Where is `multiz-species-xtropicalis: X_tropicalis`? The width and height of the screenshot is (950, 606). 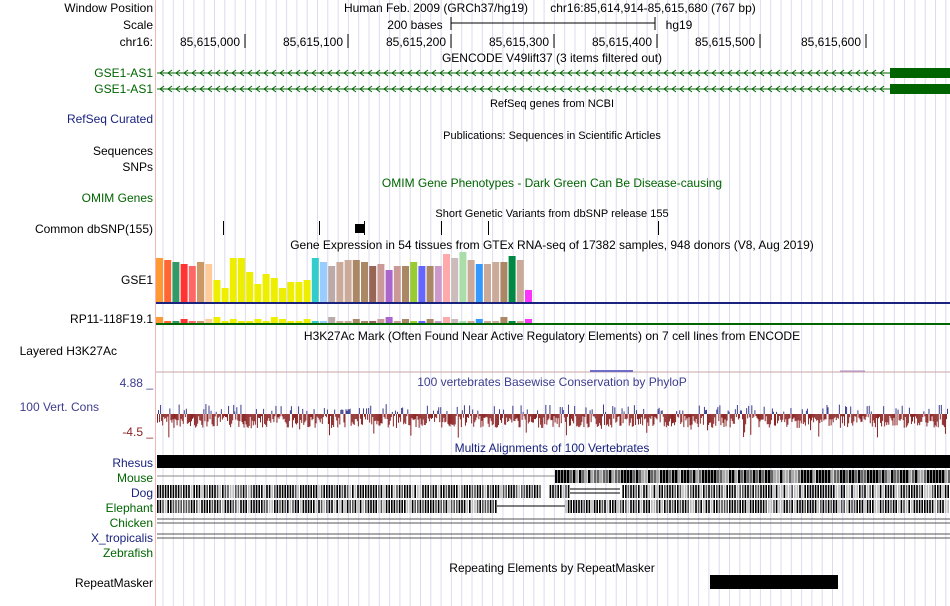 multiz-species-xtropicalis: X_tropicalis is located at coordinates (121, 538).